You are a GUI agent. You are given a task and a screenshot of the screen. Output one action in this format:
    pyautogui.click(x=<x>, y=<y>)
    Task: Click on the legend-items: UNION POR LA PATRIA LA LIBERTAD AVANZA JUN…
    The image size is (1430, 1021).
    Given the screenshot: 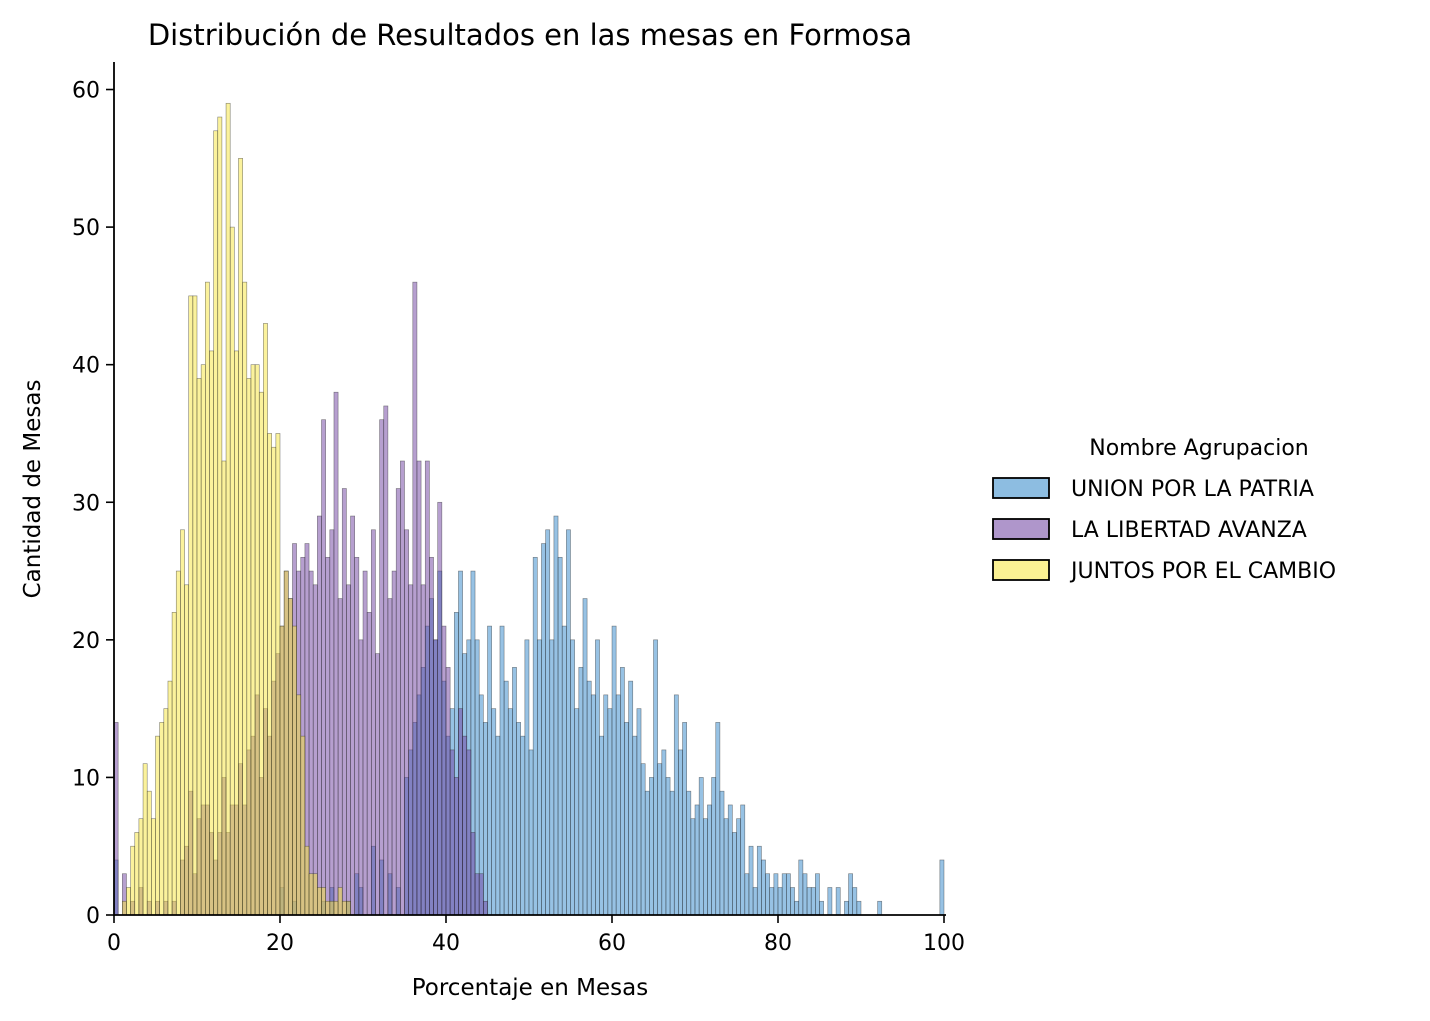 What is the action you would take?
    pyautogui.click(x=1164, y=530)
    